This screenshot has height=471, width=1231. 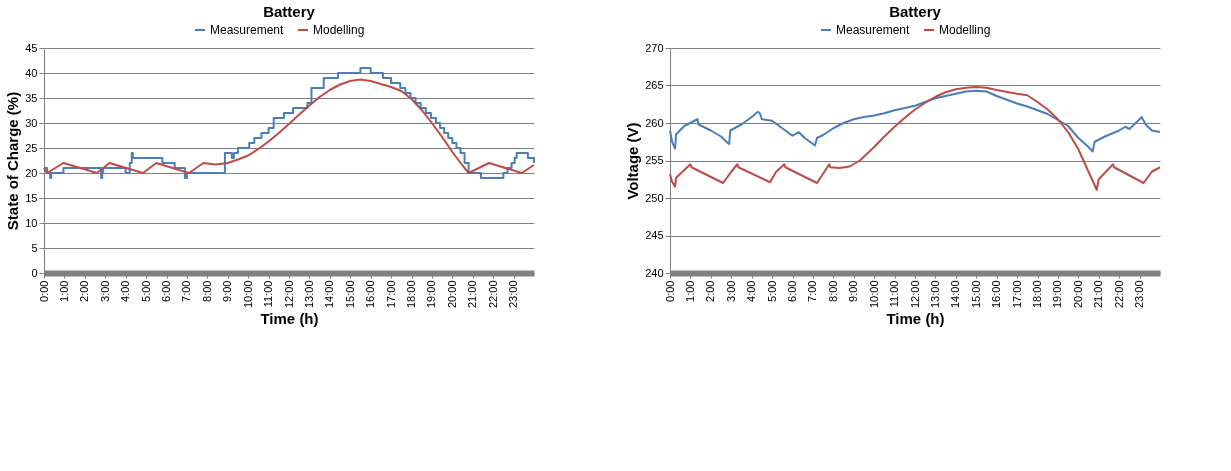 I want to click on y-tick-label: 30, so click(x=31, y=122).